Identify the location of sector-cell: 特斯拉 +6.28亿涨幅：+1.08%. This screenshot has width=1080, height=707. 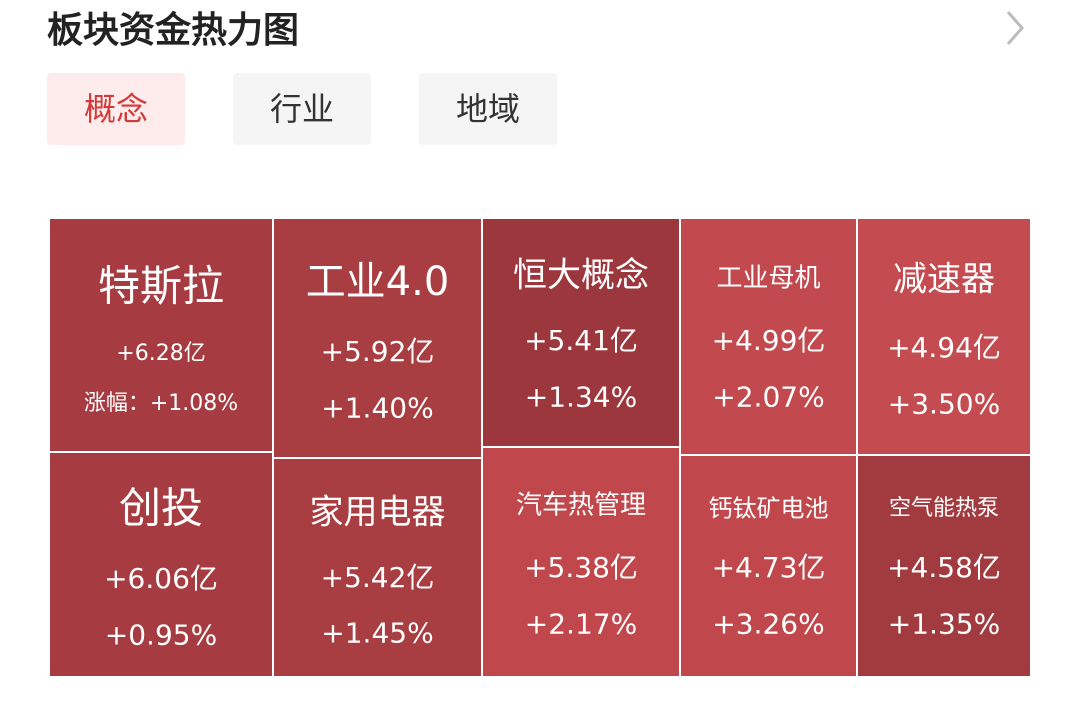
(161, 335).